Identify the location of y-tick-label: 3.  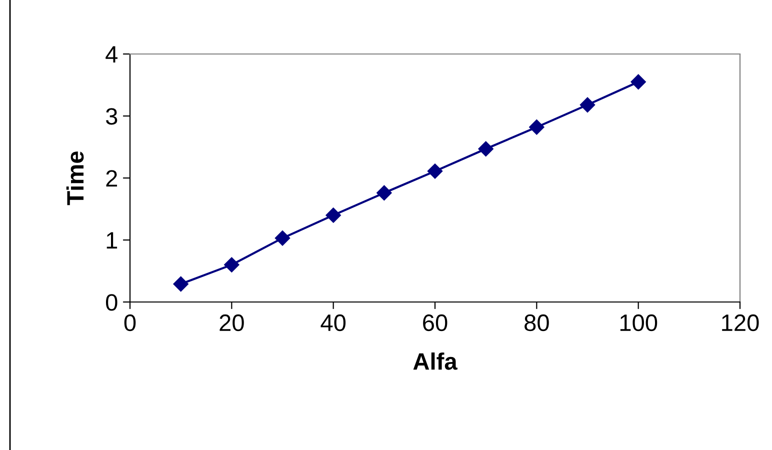
(112, 116).